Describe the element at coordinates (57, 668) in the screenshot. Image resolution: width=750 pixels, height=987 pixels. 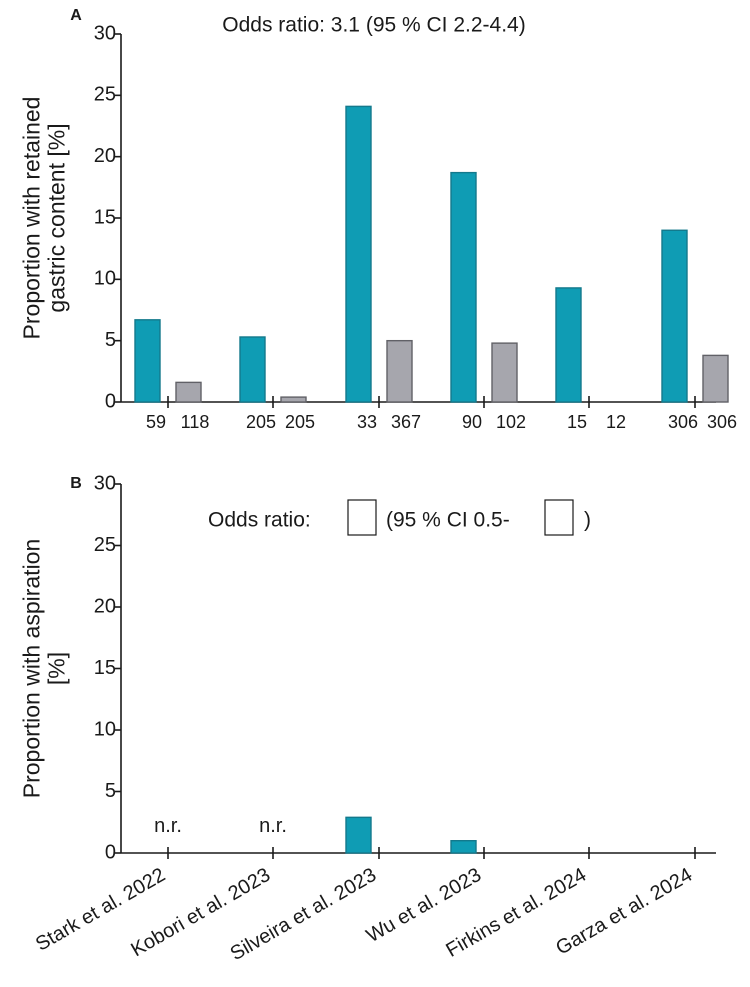
I see `y-axis-label-line: [%]` at that location.